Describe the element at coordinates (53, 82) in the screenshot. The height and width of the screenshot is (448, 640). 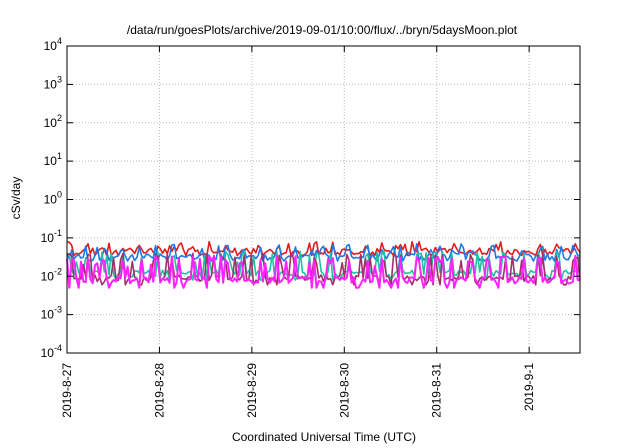
I see `y-tick-label: 10³` at that location.